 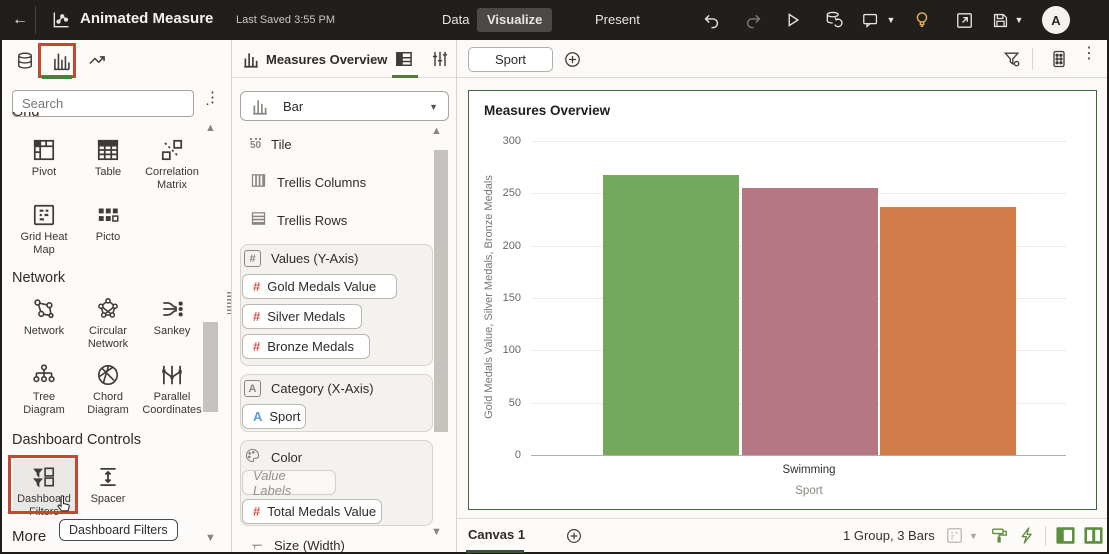 I want to click on comment-caret-icon: ▼, so click(x=891, y=20).